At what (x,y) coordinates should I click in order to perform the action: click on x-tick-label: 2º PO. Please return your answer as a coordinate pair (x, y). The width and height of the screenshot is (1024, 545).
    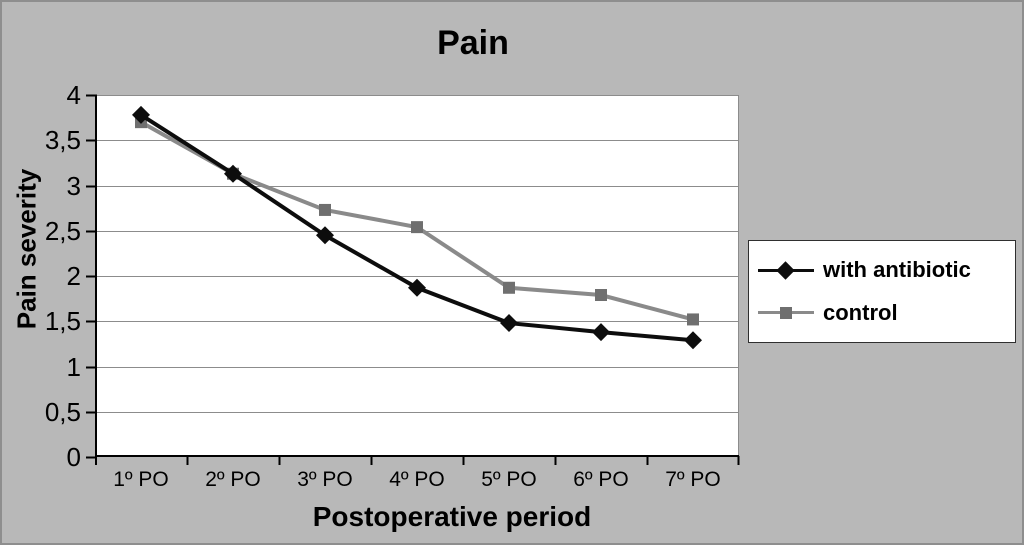
    Looking at the image, I should click on (233, 479).